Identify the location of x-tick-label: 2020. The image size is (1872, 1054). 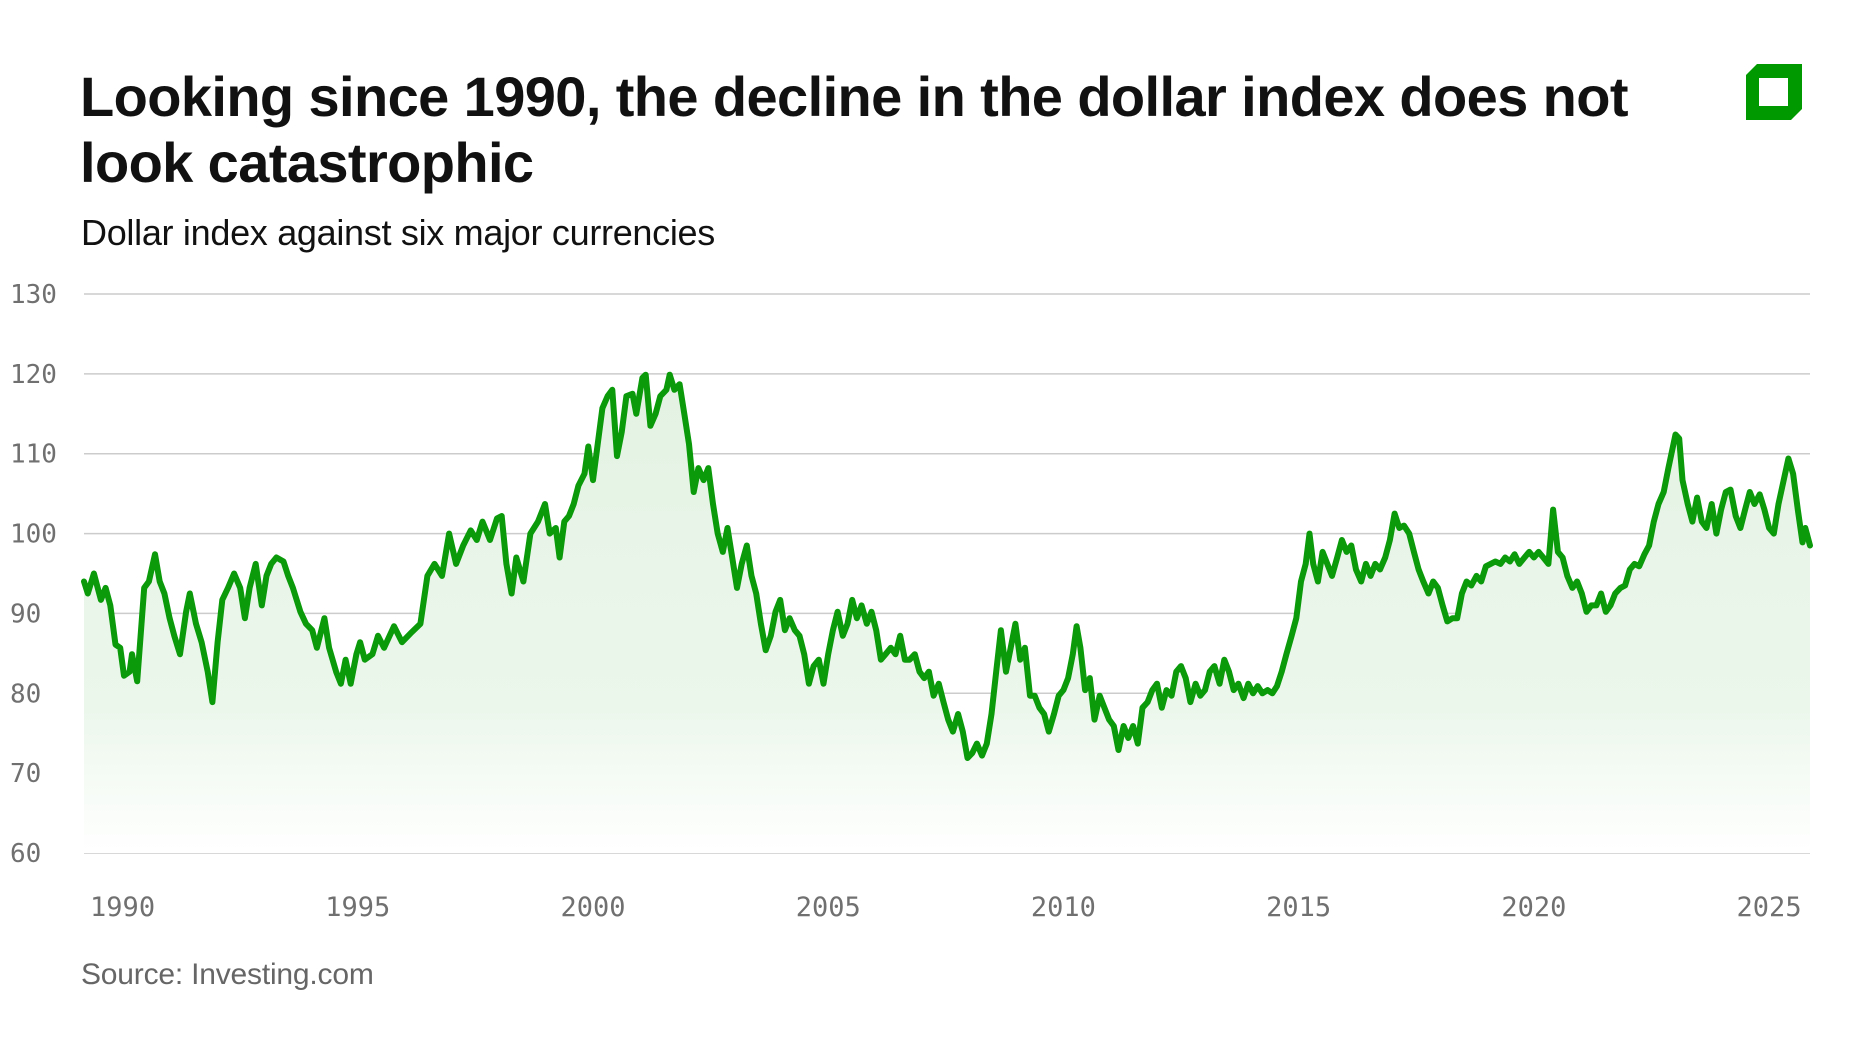
(1533, 907).